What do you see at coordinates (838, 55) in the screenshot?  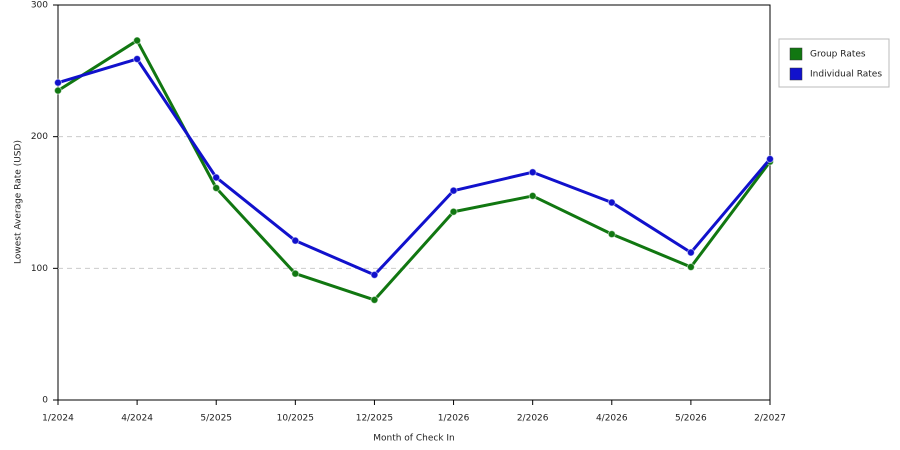 I see `legend-label: Group Rates` at bounding box center [838, 55].